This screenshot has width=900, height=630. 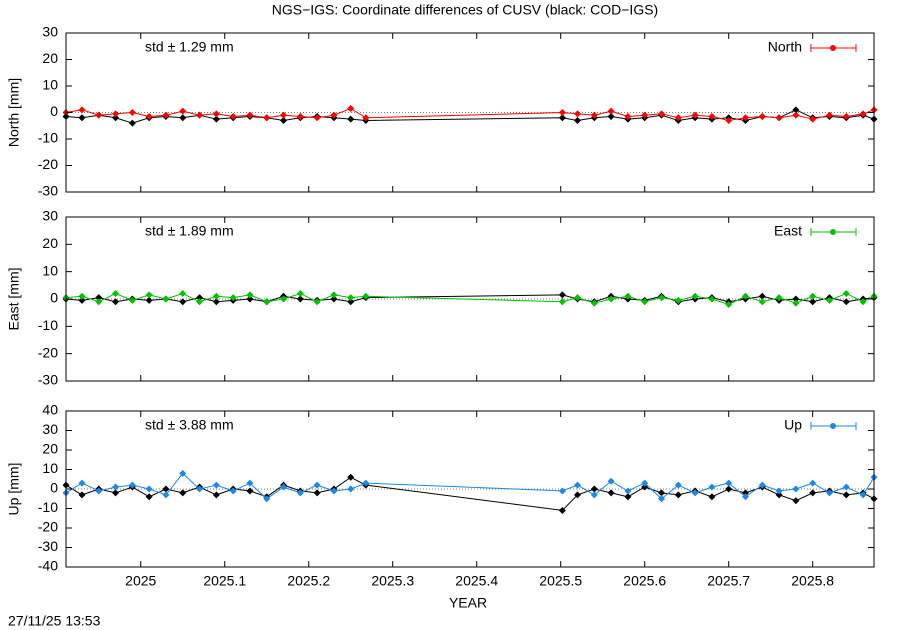 What do you see at coordinates (48, 507) in the screenshot?
I see `y-tick-label: -10` at bounding box center [48, 507].